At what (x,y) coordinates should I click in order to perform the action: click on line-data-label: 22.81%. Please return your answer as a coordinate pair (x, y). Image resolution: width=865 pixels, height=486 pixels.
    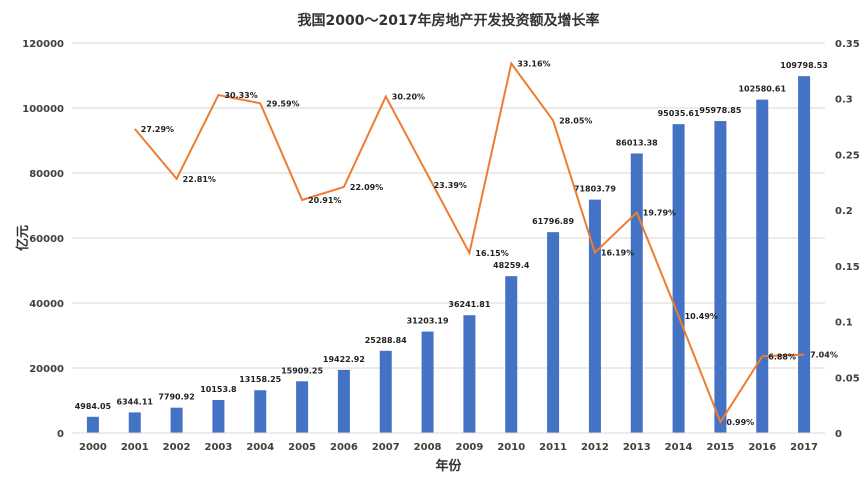
    Looking at the image, I should click on (199, 179).